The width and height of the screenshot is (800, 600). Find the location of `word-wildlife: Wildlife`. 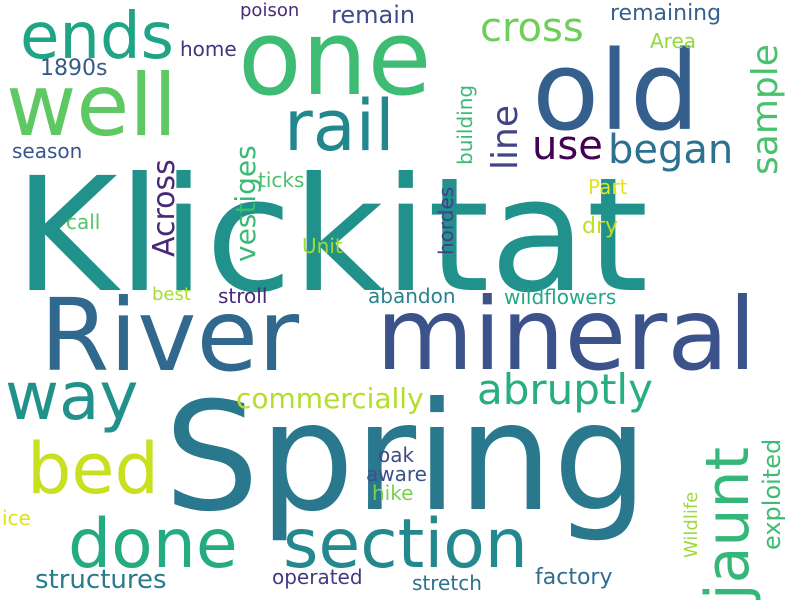

word-wildlife: Wildlife is located at coordinates (691, 524).